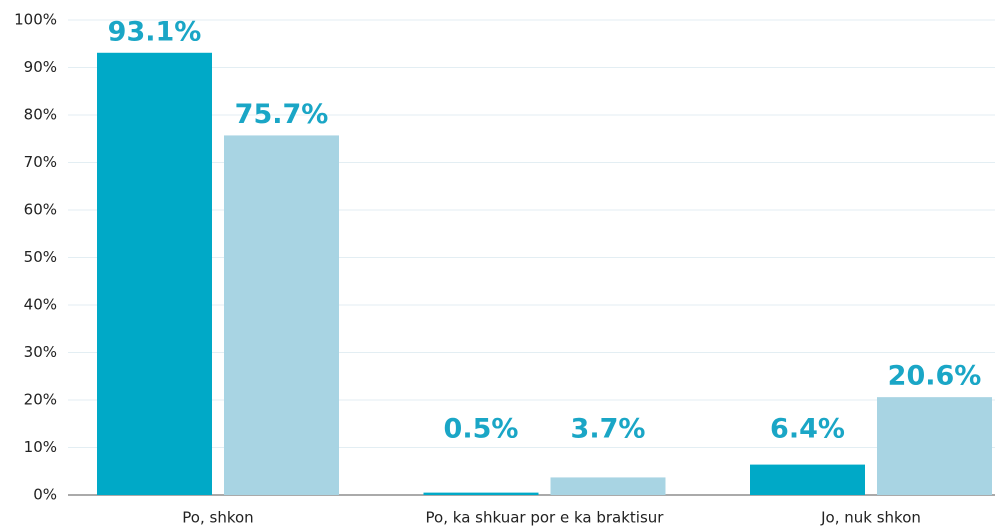 This screenshot has height=530, width=1001. I want to click on y-tick-label: 80%, so click(40, 115).